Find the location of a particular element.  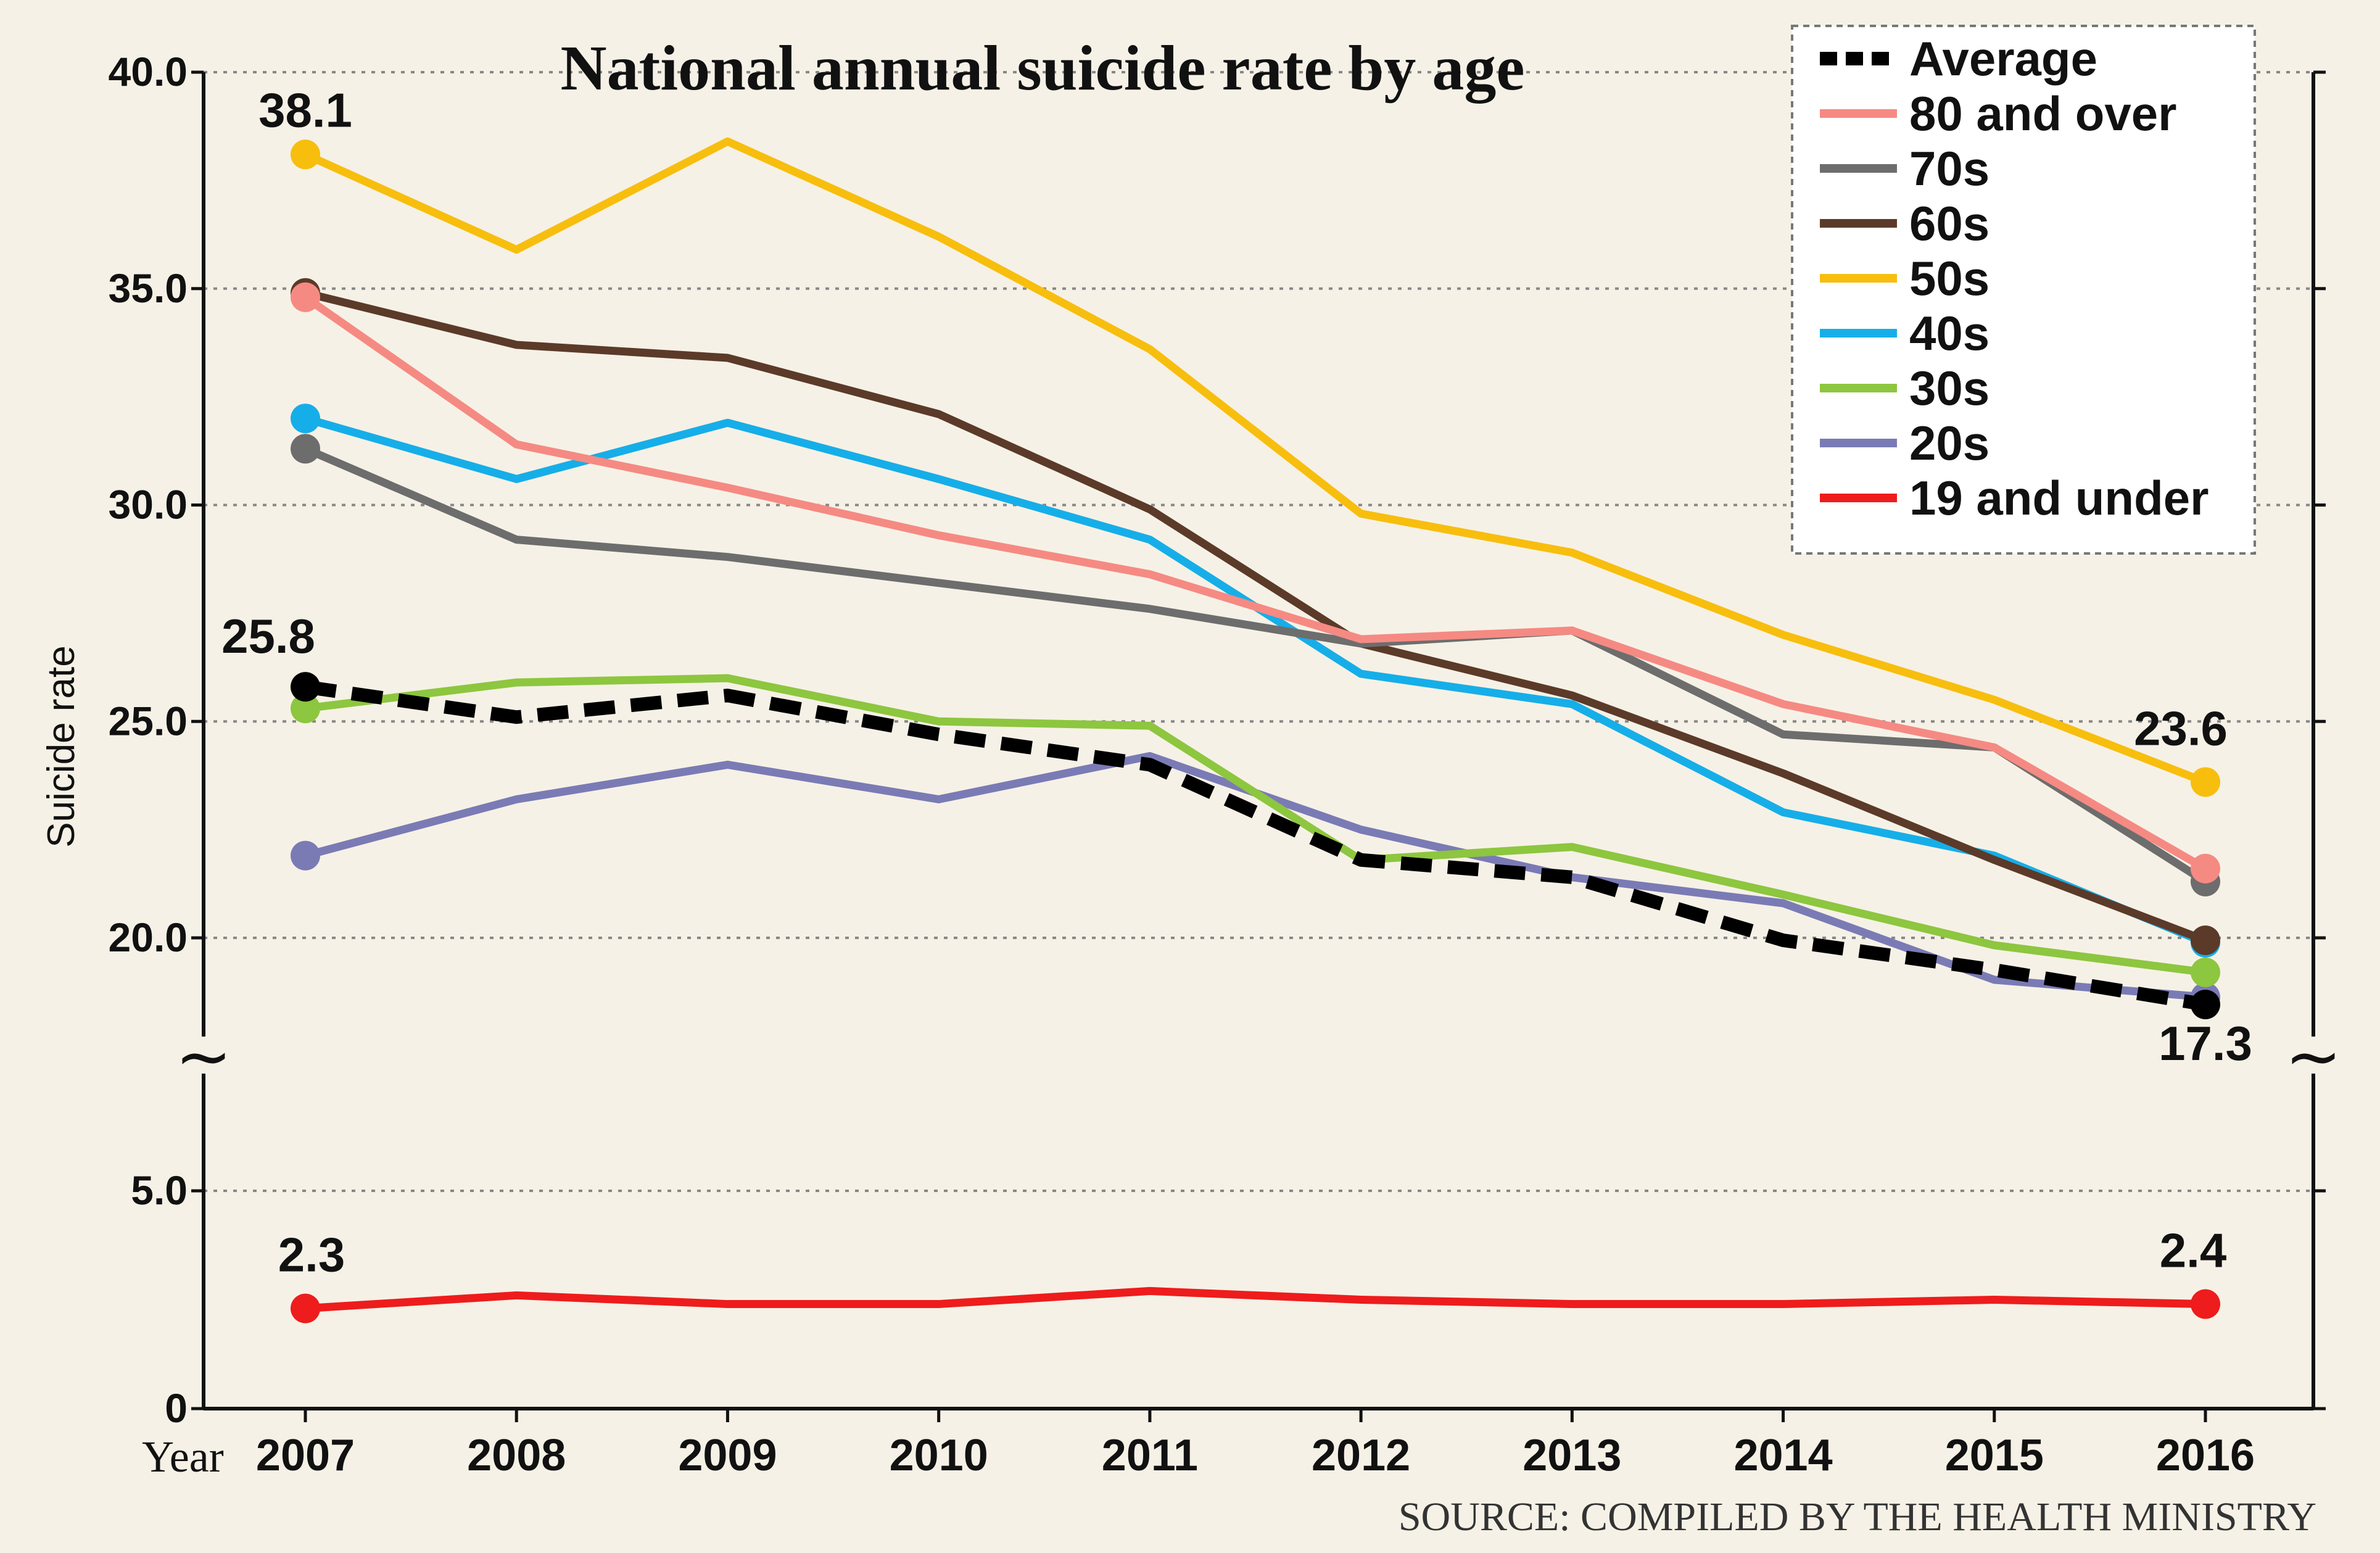

y-tick-label: 30.0 is located at coordinates (148, 505).